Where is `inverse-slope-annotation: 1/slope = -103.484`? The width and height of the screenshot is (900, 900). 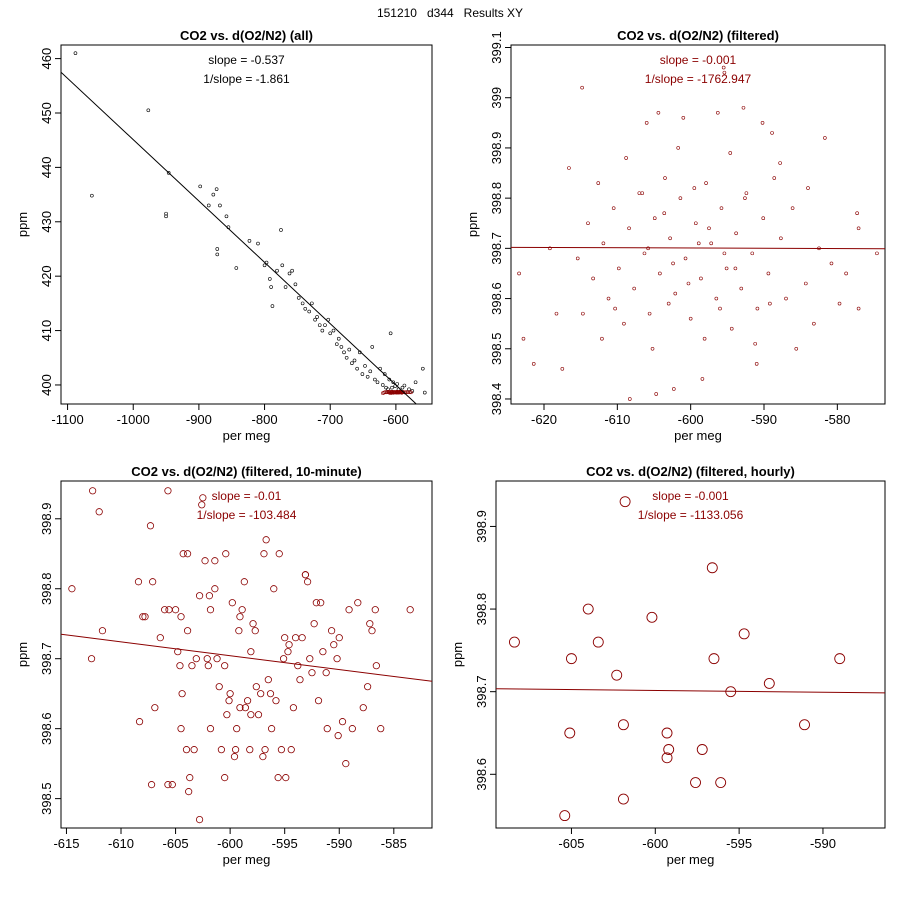
inverse-slope-annotation: 1/slope = -103.484 is located at coordinates (247, 515).